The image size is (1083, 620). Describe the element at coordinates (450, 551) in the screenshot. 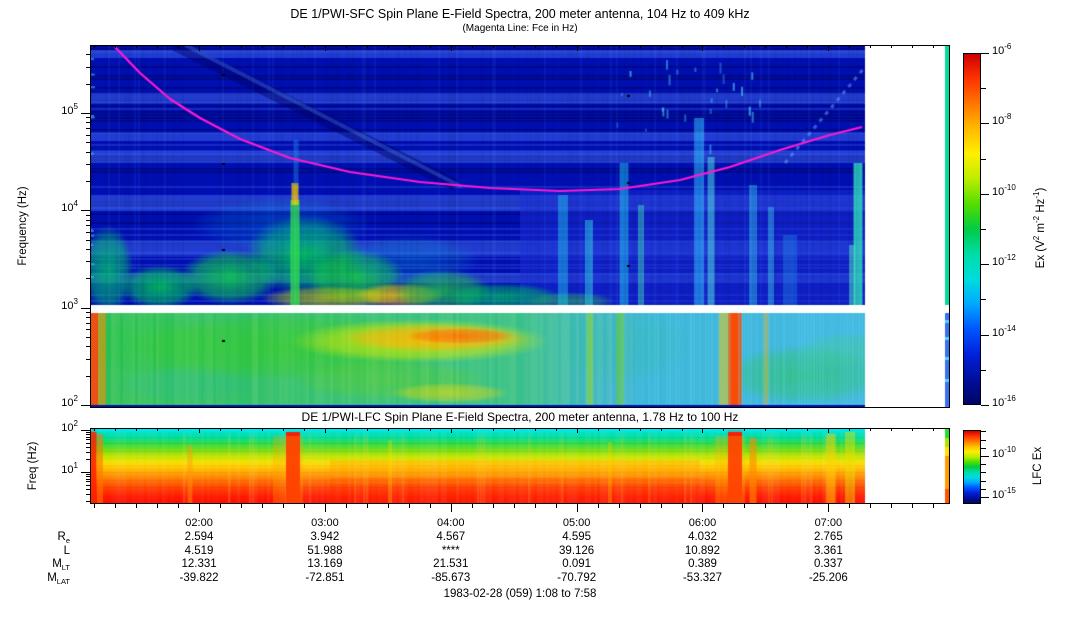

I see `ephemeris-value: ****` at that location.